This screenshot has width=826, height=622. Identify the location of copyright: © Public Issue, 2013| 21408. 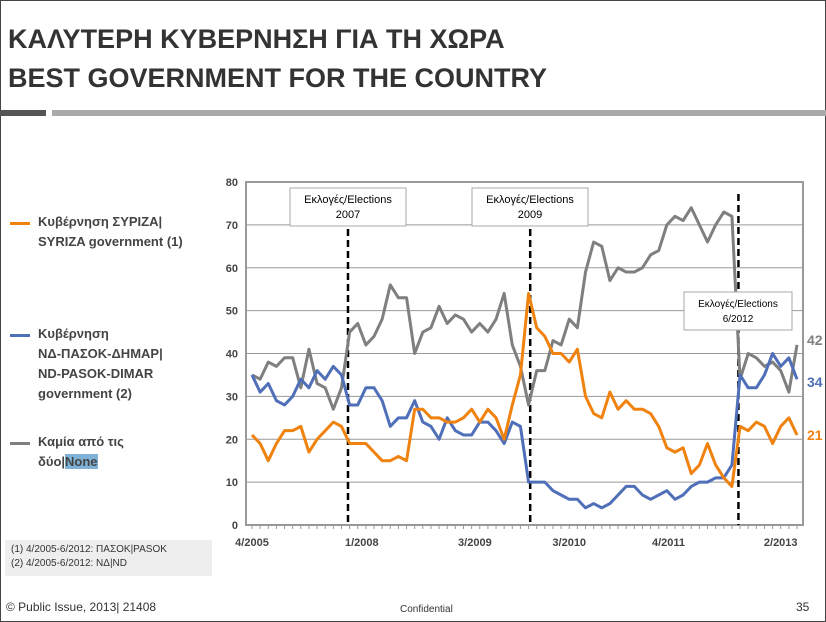
(81, 607).